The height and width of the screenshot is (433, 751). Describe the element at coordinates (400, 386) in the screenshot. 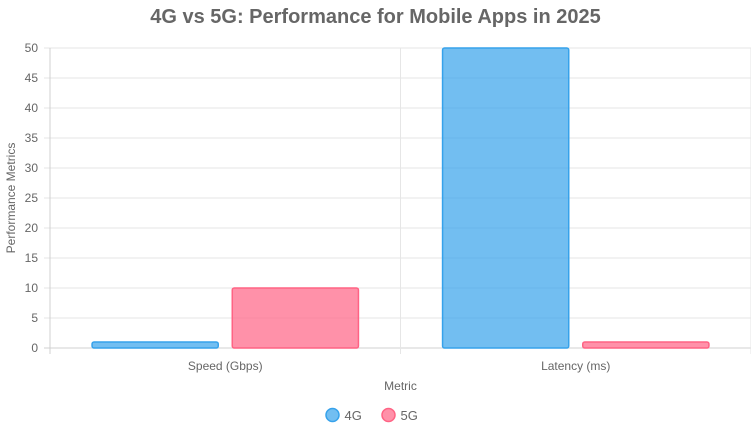

I see `x-axis-title: Metric` at that location.